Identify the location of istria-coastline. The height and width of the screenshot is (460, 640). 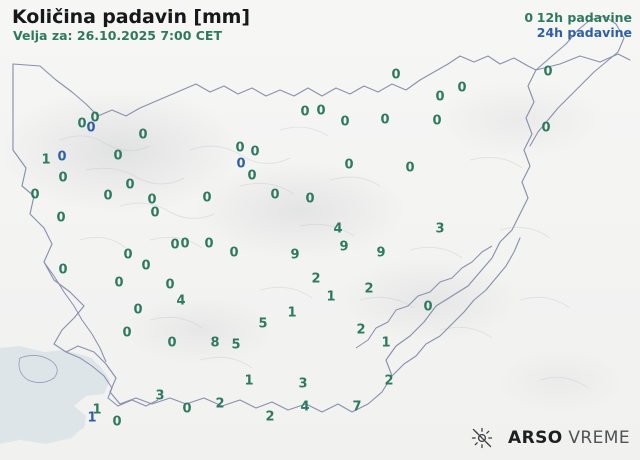
(112, 379).